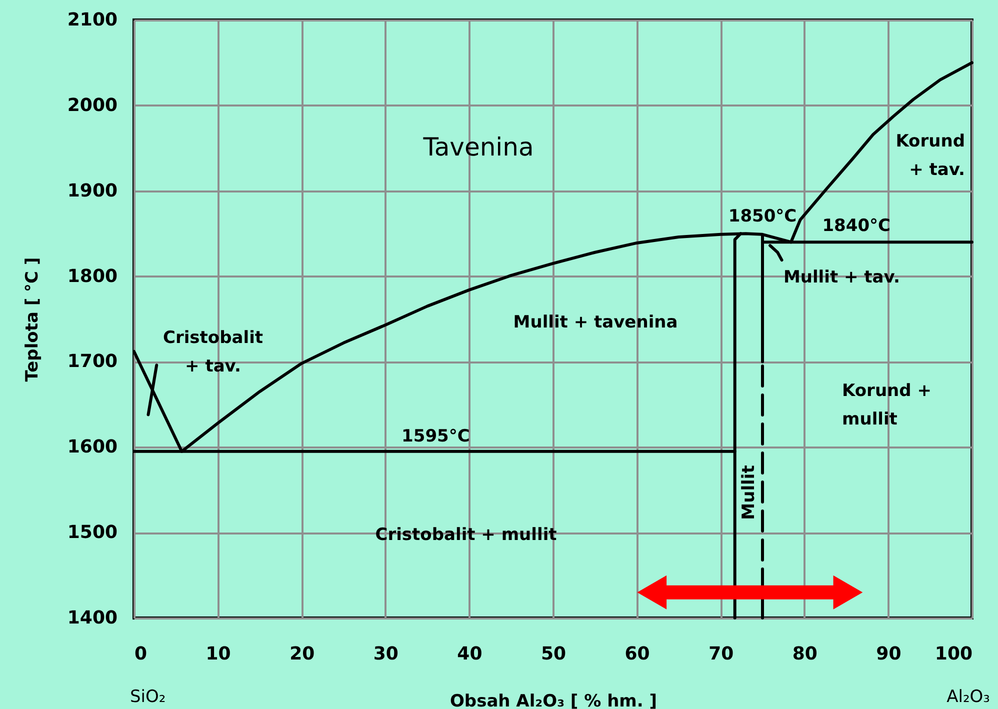 Image resolution: width=998 pixels, height=709 pixels. Describe the element at coordinates (478, 147) in the screenshot. I see `annotation: Tavenina` at that location.